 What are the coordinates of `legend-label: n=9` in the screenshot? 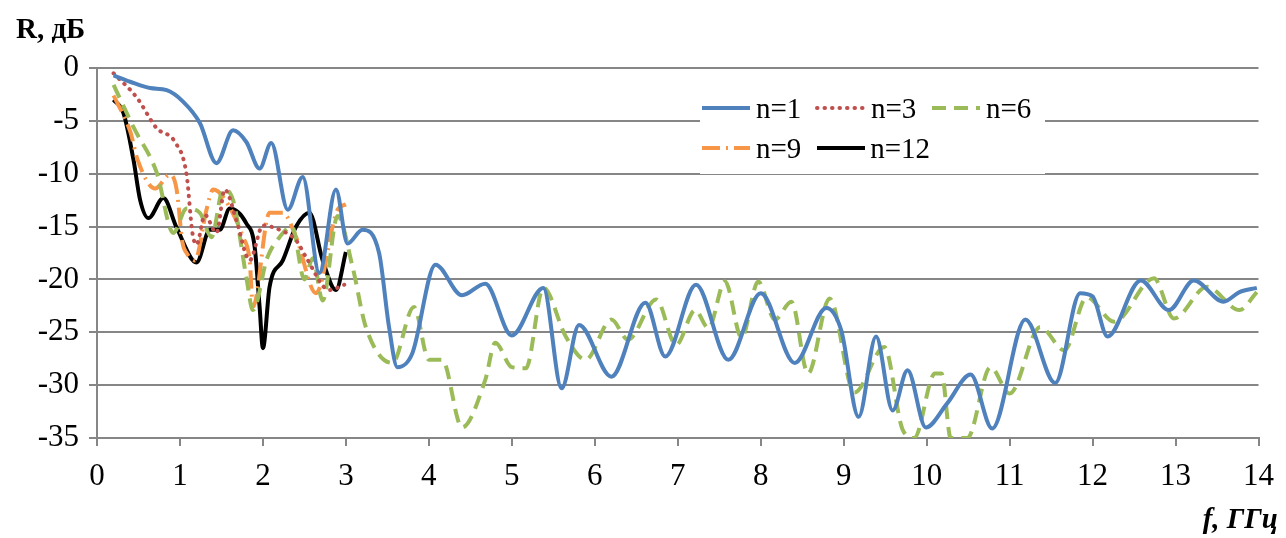 It's located at (779, 148).